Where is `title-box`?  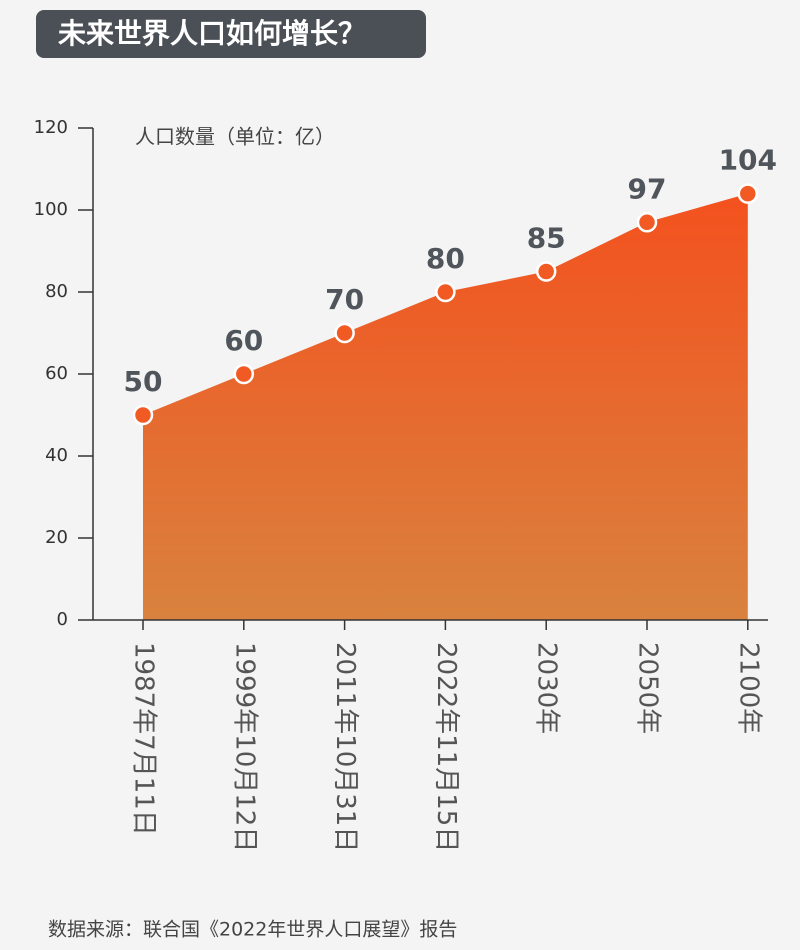
title-box is located at coordinates (231, 34).